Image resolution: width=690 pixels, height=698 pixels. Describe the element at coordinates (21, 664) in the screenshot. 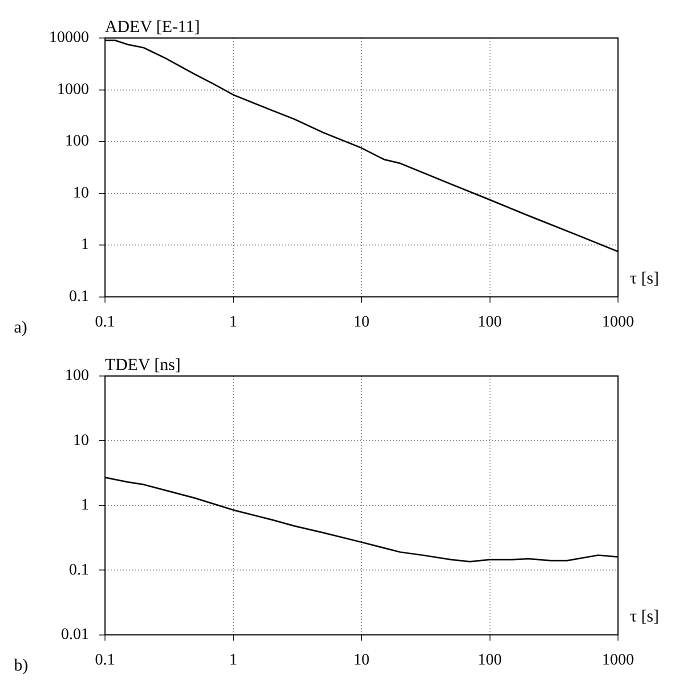

I see `text: b)` at that location.